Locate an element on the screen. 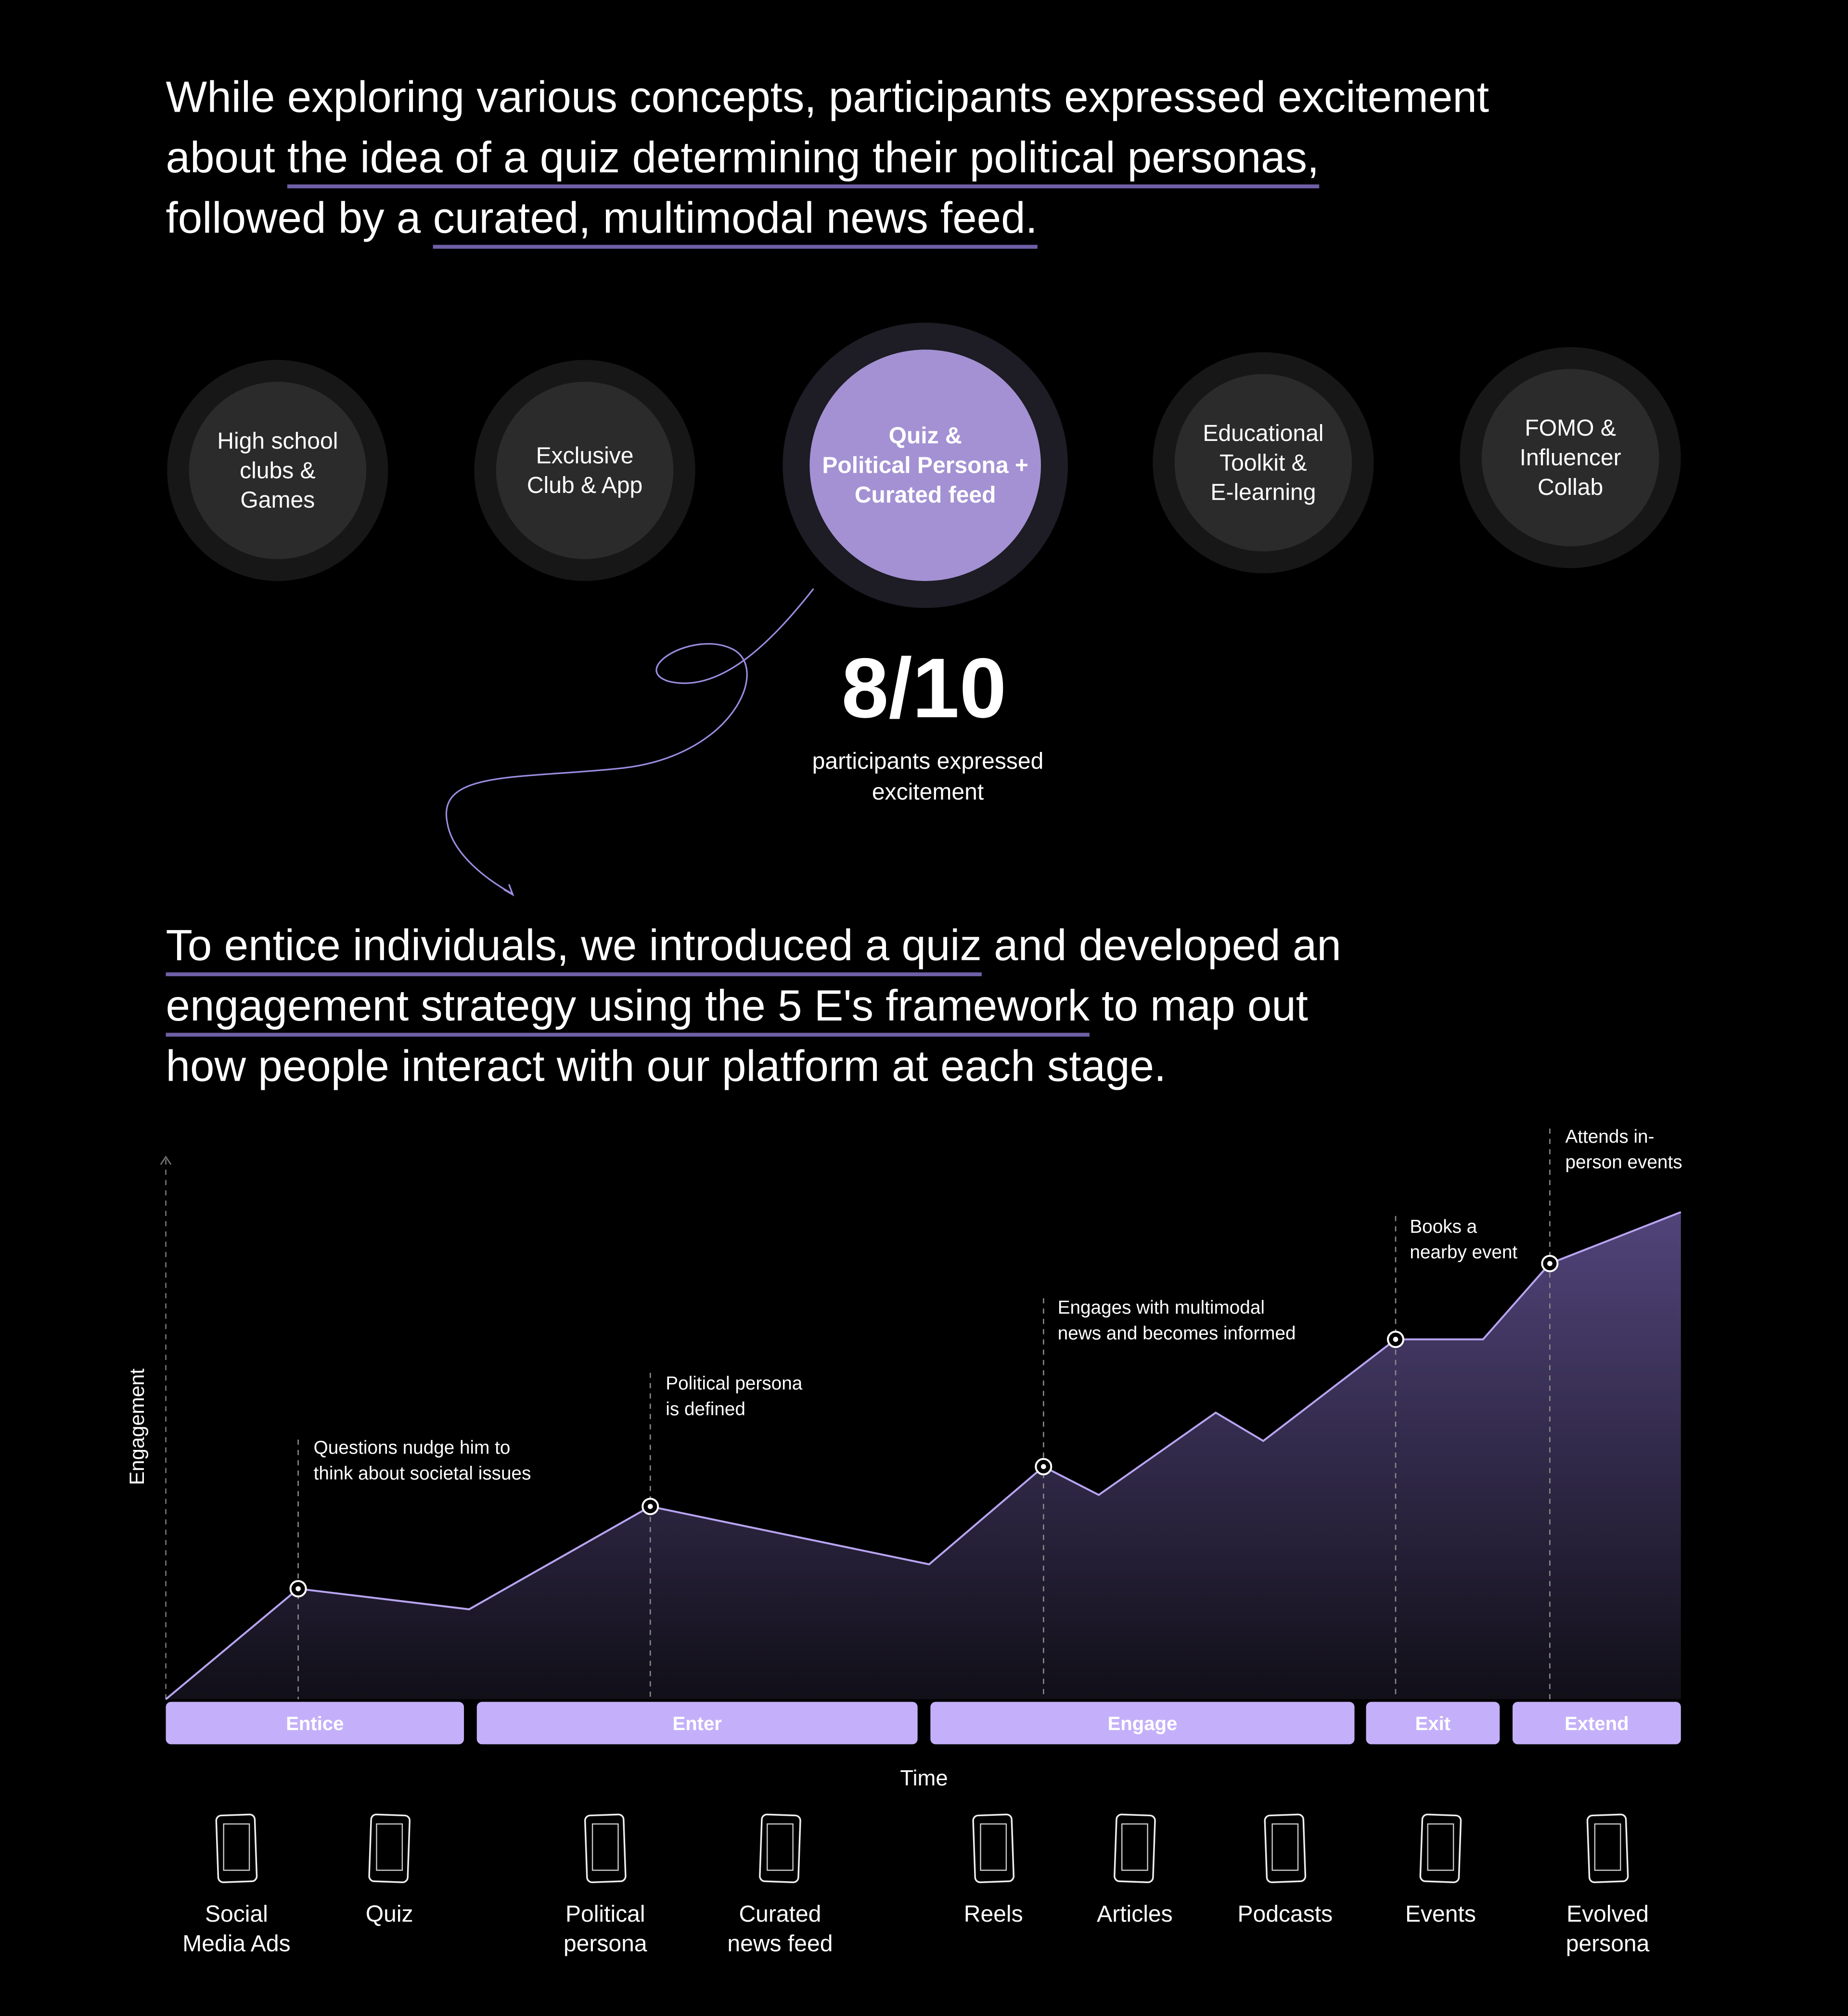 The image size is (1848, 2016). annotation-text: Questions nudge him to is located at coordinates (412, 1447).